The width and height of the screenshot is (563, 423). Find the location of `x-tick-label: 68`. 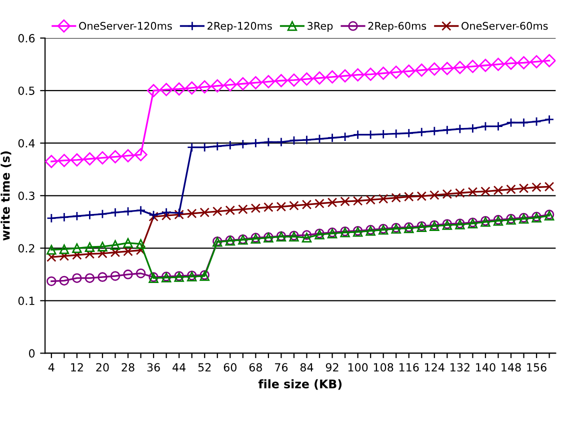

x-tick-label: 68 is located at coordinates (255, 367).